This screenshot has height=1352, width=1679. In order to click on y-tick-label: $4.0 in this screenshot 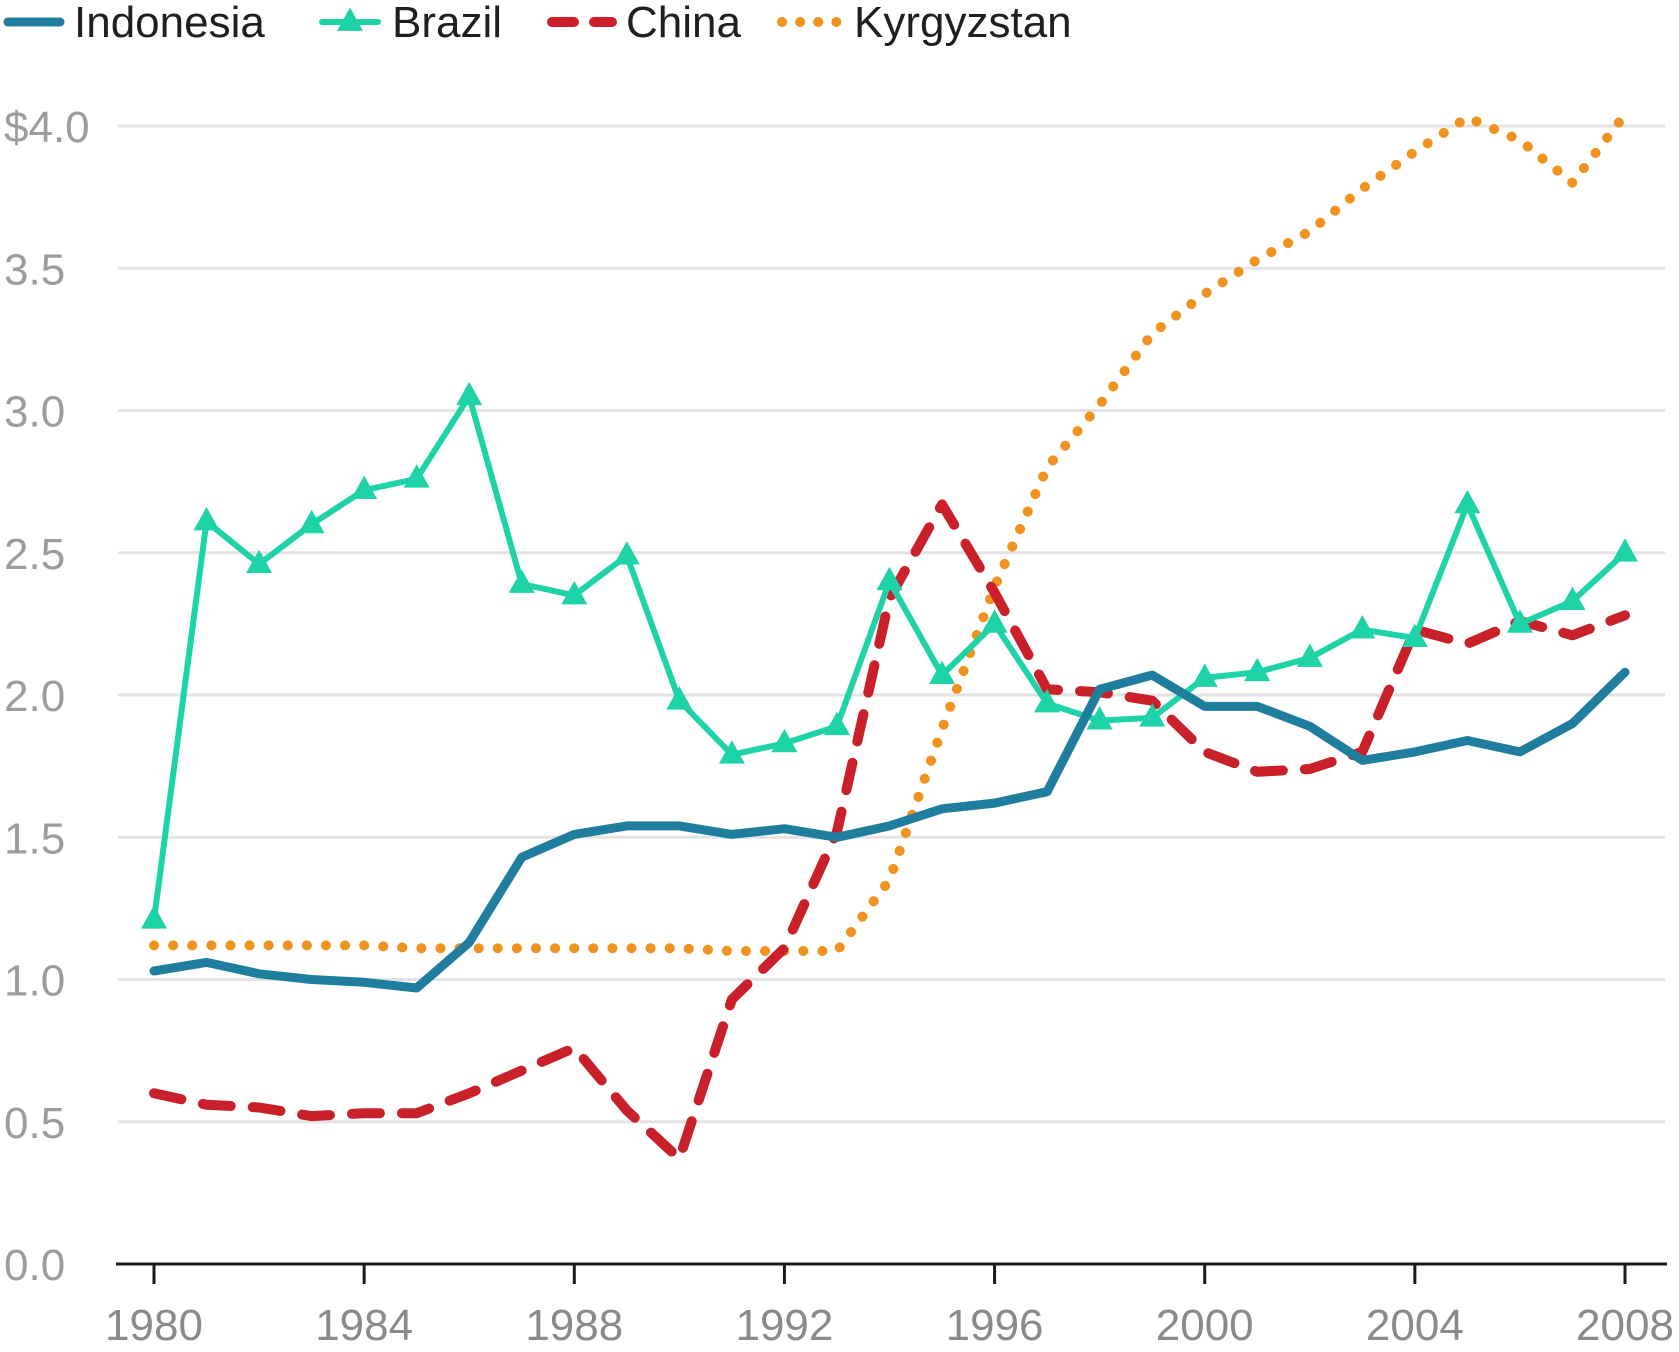, I will do `click(47, 127)`.